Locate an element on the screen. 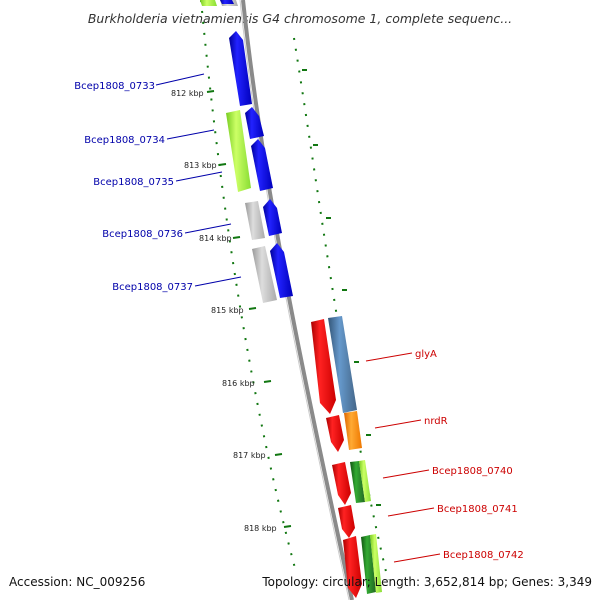 This screenshot has width=600, height=600. scale-label-817: 817 kbp is located at coordinates (249, 455).